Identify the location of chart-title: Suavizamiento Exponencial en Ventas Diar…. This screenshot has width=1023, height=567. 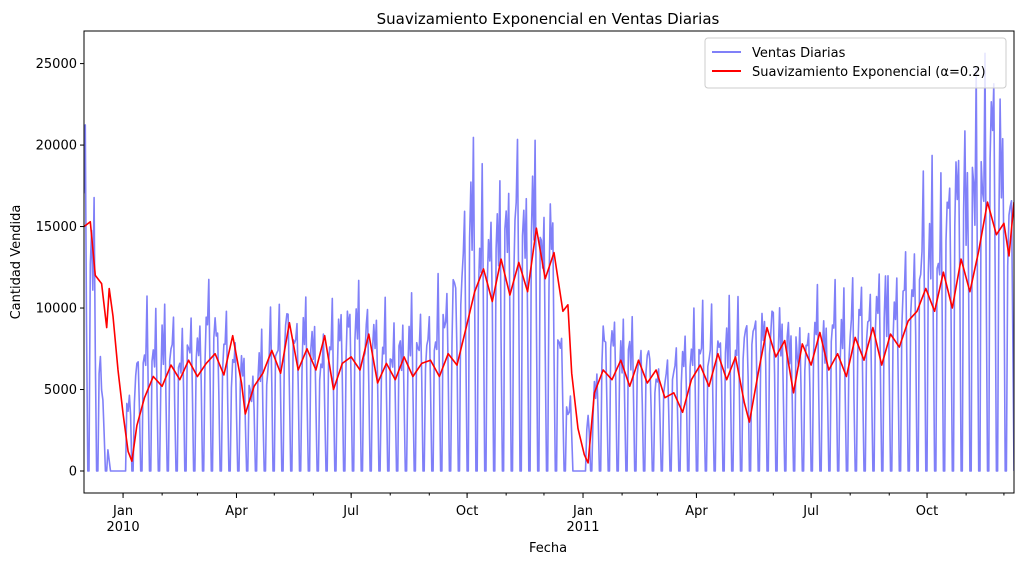
(548, 19).